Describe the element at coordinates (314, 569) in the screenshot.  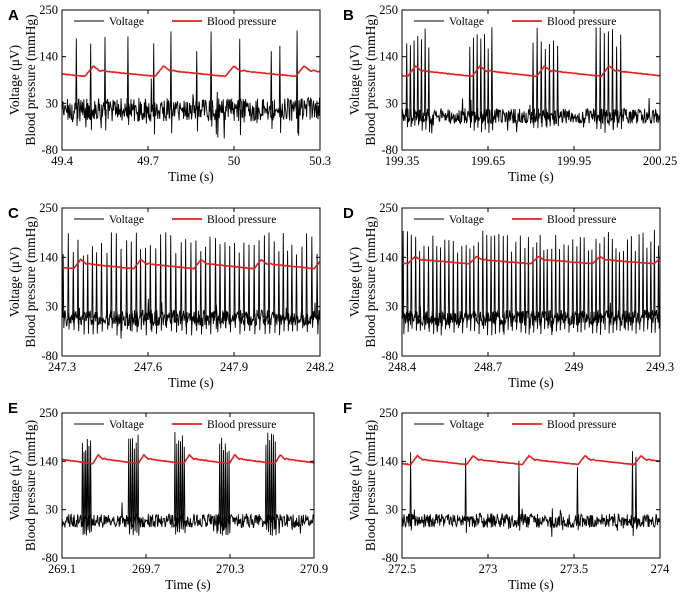
I see `x-tick-label: 270.9` at that location.